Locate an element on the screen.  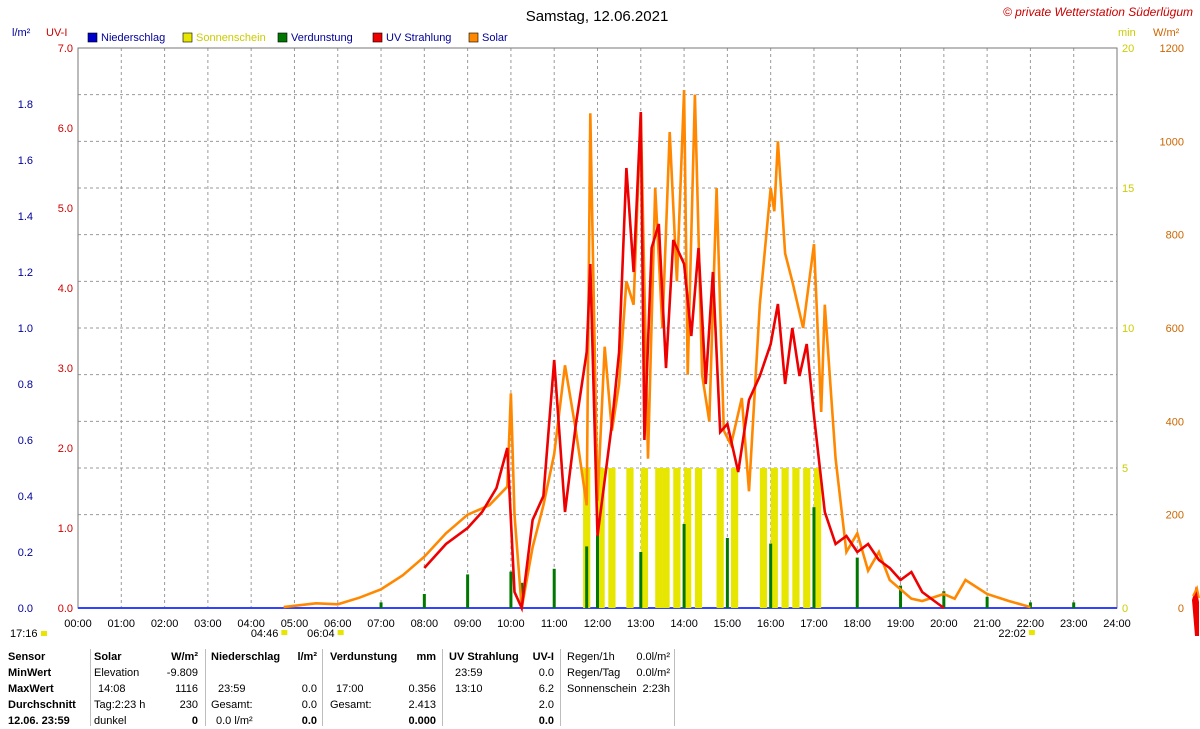
right-edge-mark is located at coordinates (1196, 610).